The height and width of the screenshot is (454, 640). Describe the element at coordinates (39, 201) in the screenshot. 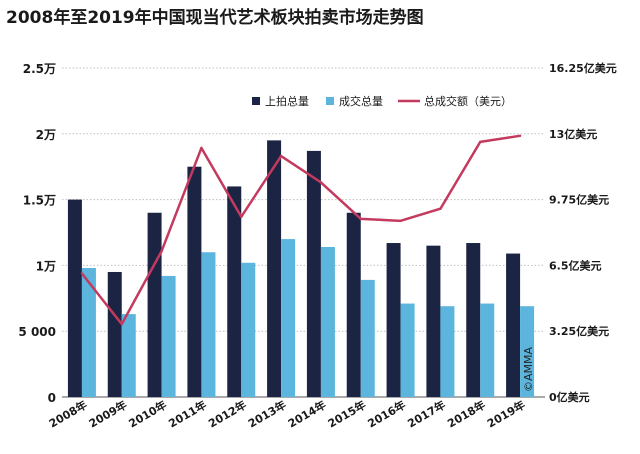

I see `left-axis-tick-label: 1.5万` at that location.